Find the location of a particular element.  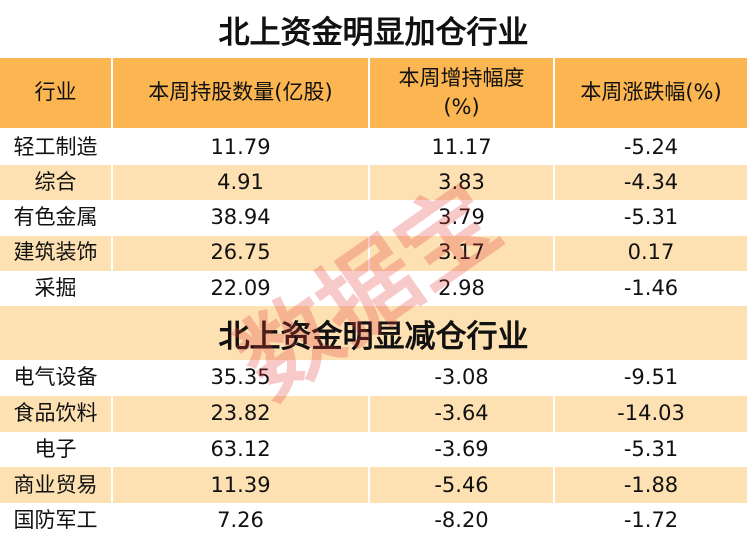

table-row: 电气设备 35.35 -3.08 -9.51 is located at coordinates (373, 378).